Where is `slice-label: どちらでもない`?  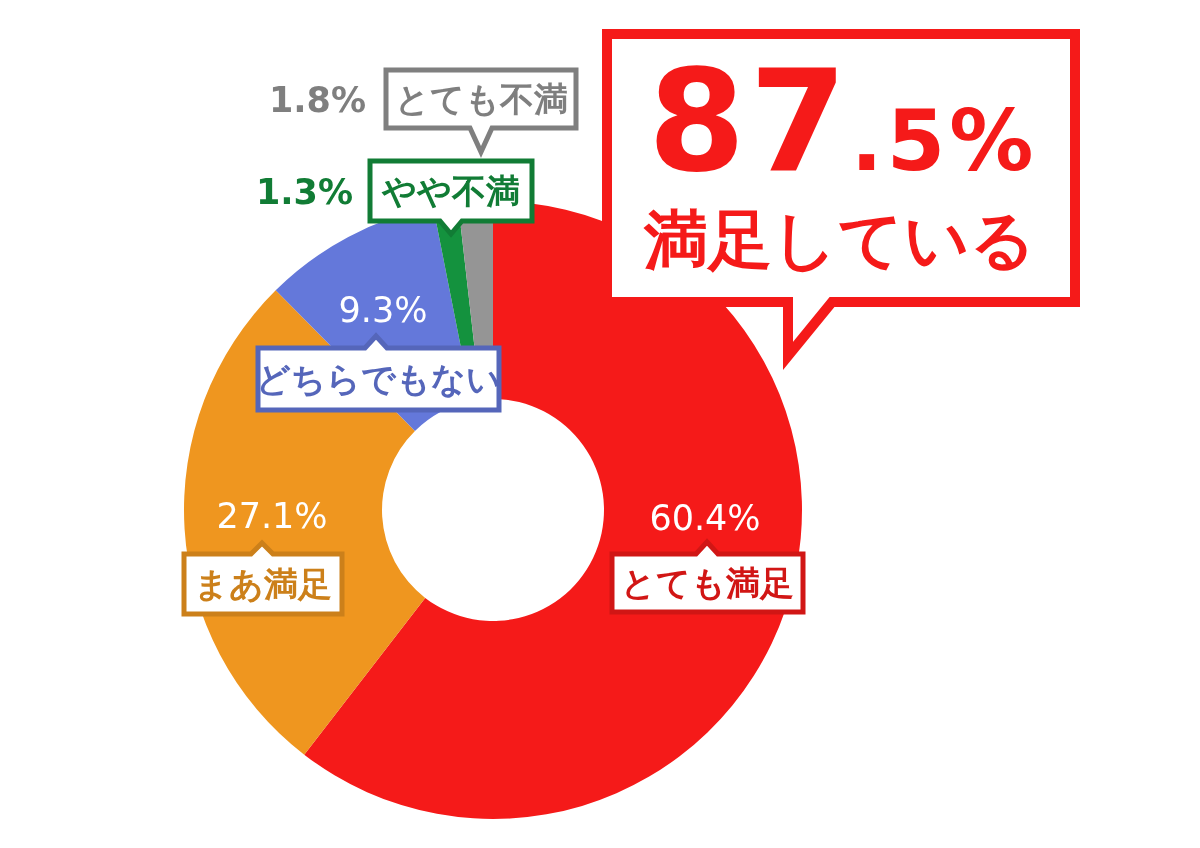
slice-label: どちらでもない is located at coordinates (378, 379).